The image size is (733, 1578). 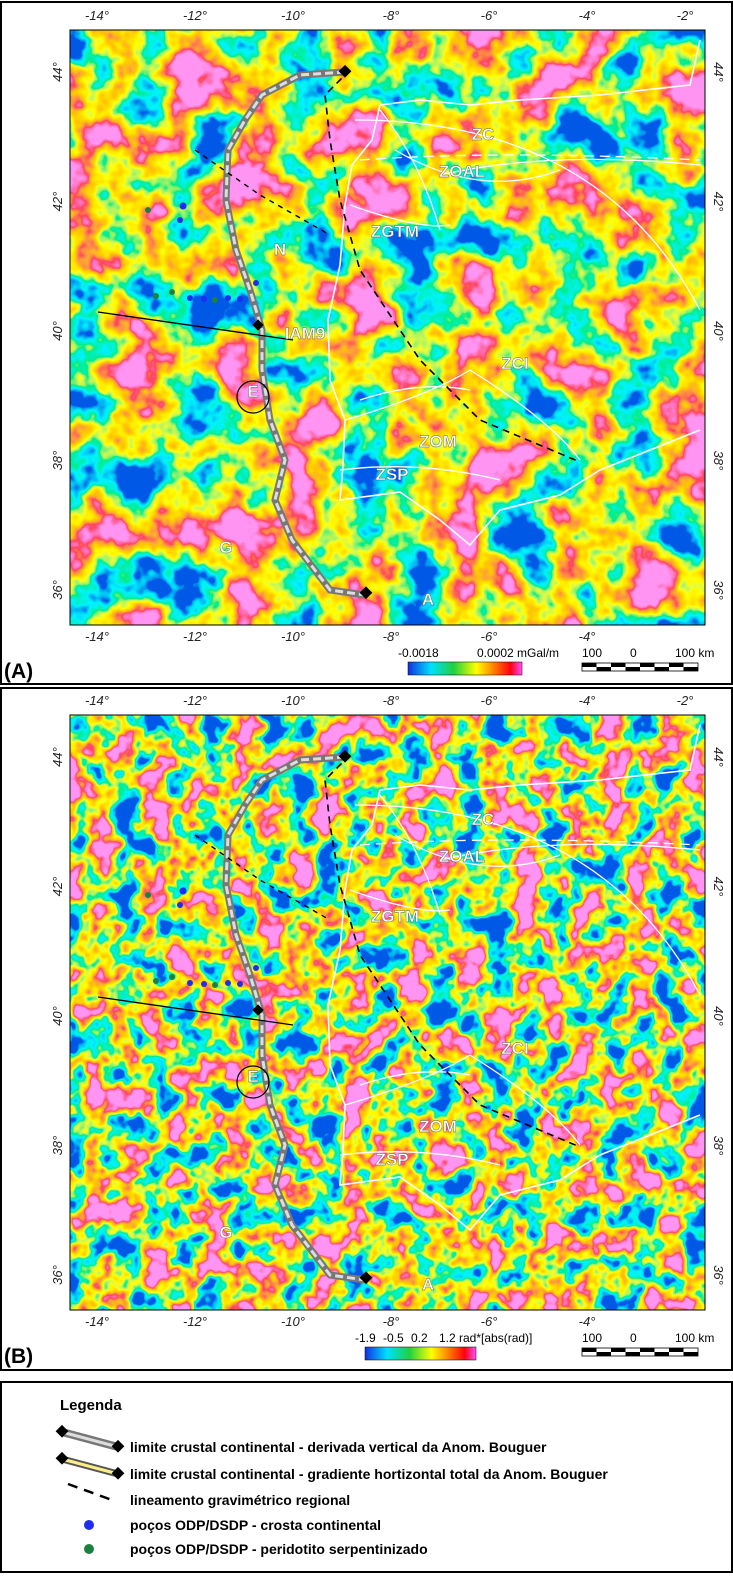 I want to click on map-annotation: IAM9, so click(x=305, y=333).